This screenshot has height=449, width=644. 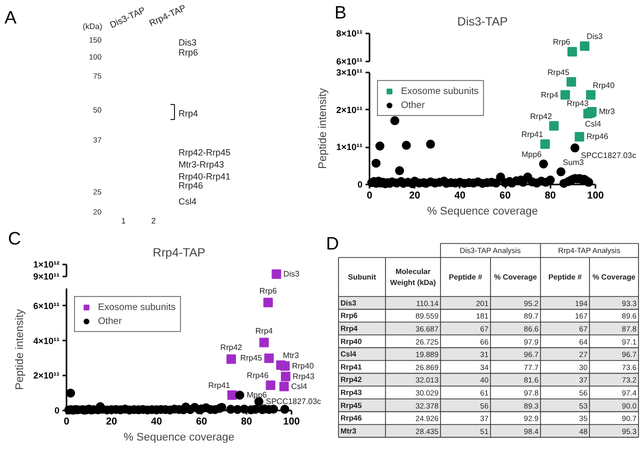 I want to click on text: C, so click(x=14, y=238).